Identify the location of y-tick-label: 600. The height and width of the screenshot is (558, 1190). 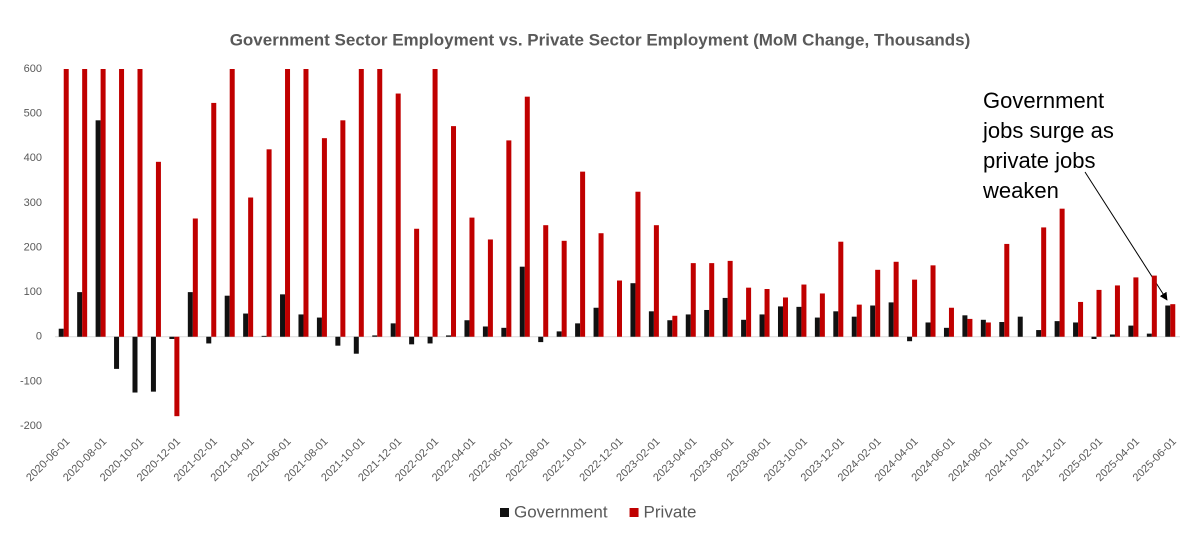
(33, 69).